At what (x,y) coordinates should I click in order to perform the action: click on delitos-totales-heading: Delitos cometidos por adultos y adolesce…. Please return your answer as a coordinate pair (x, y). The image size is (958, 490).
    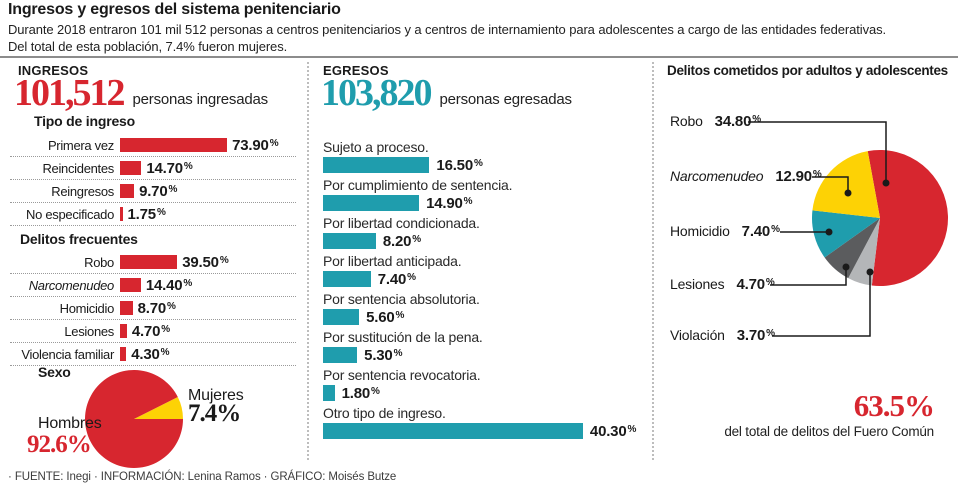
    Looking at the image, I should click on (807, 70).